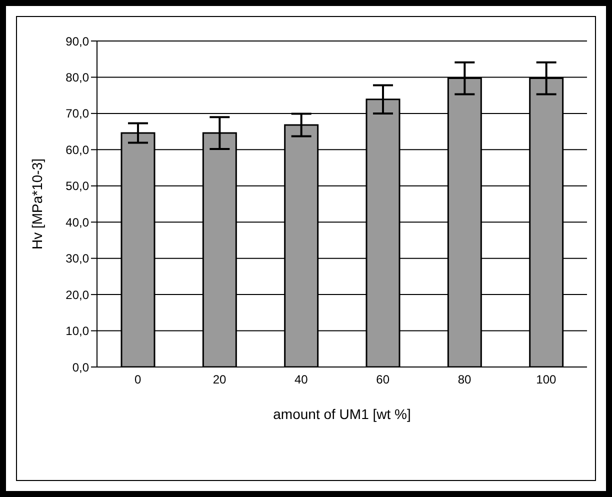  What do you see at coordinates (219, 379) in the screenshot?
I see `x-tick-label: 20` at bounding box center [219, 379].